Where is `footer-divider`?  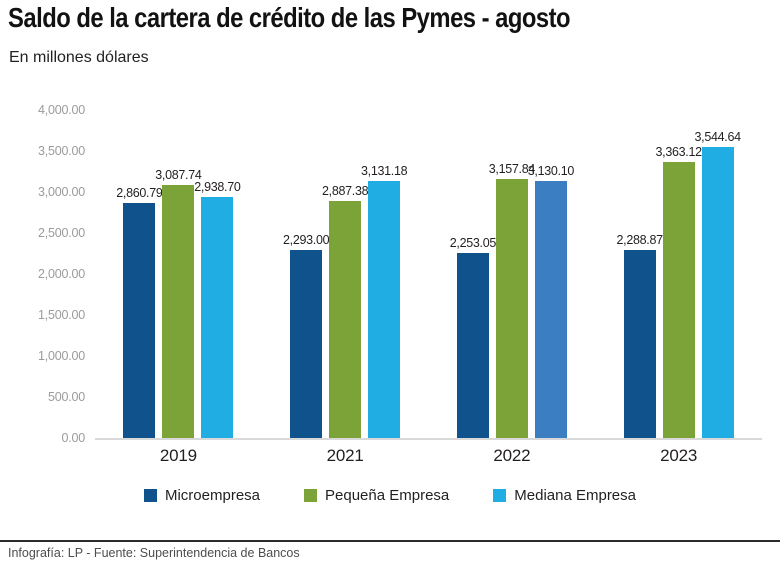
footer-divider is located at coordinates (390, 541).